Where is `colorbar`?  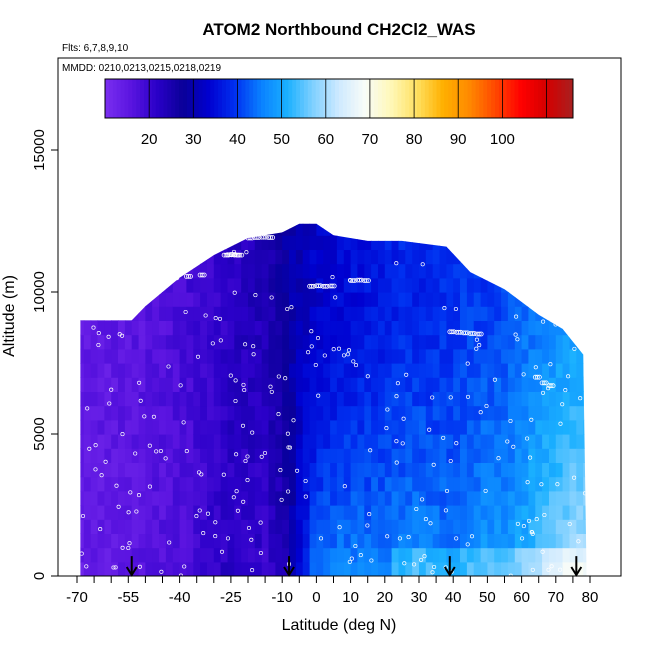
colorbar is located at coordinates (339, 98).